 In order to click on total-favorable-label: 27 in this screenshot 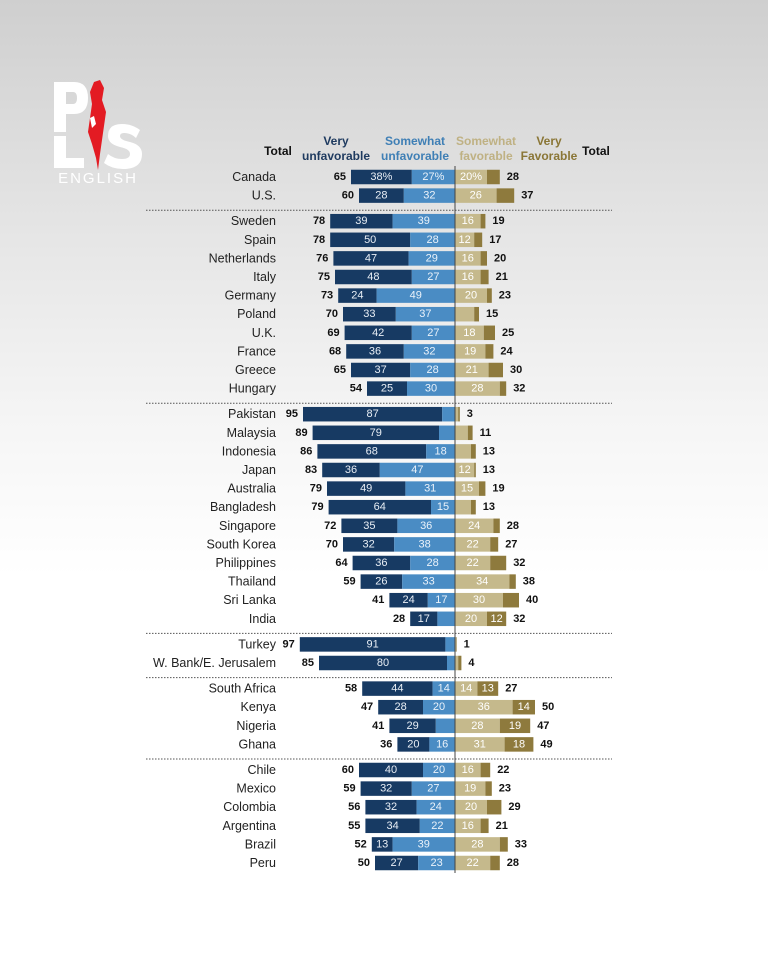, I will do `click(511, 689)`.